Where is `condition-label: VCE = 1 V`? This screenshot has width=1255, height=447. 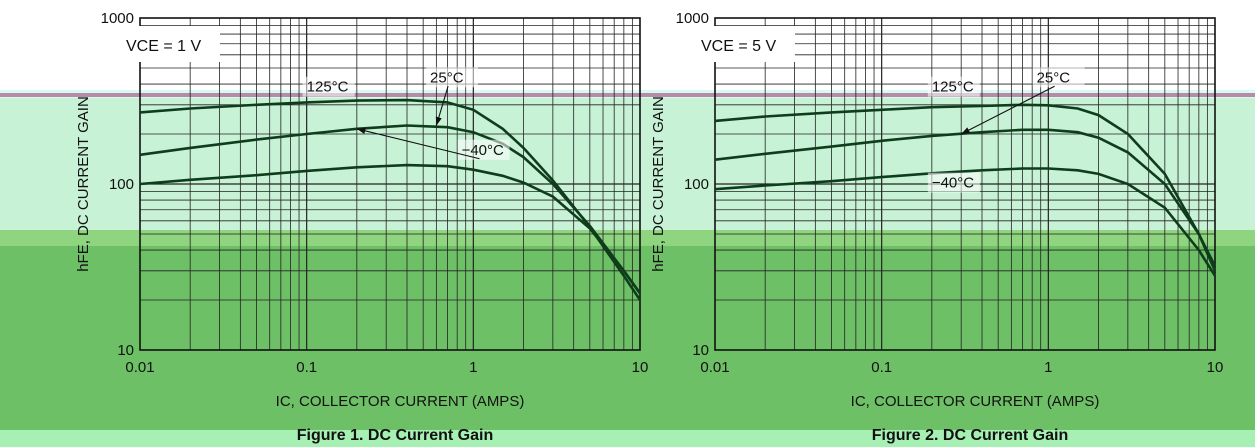 condition-label: VCE = 1 V is located at coordinates (163, 46).